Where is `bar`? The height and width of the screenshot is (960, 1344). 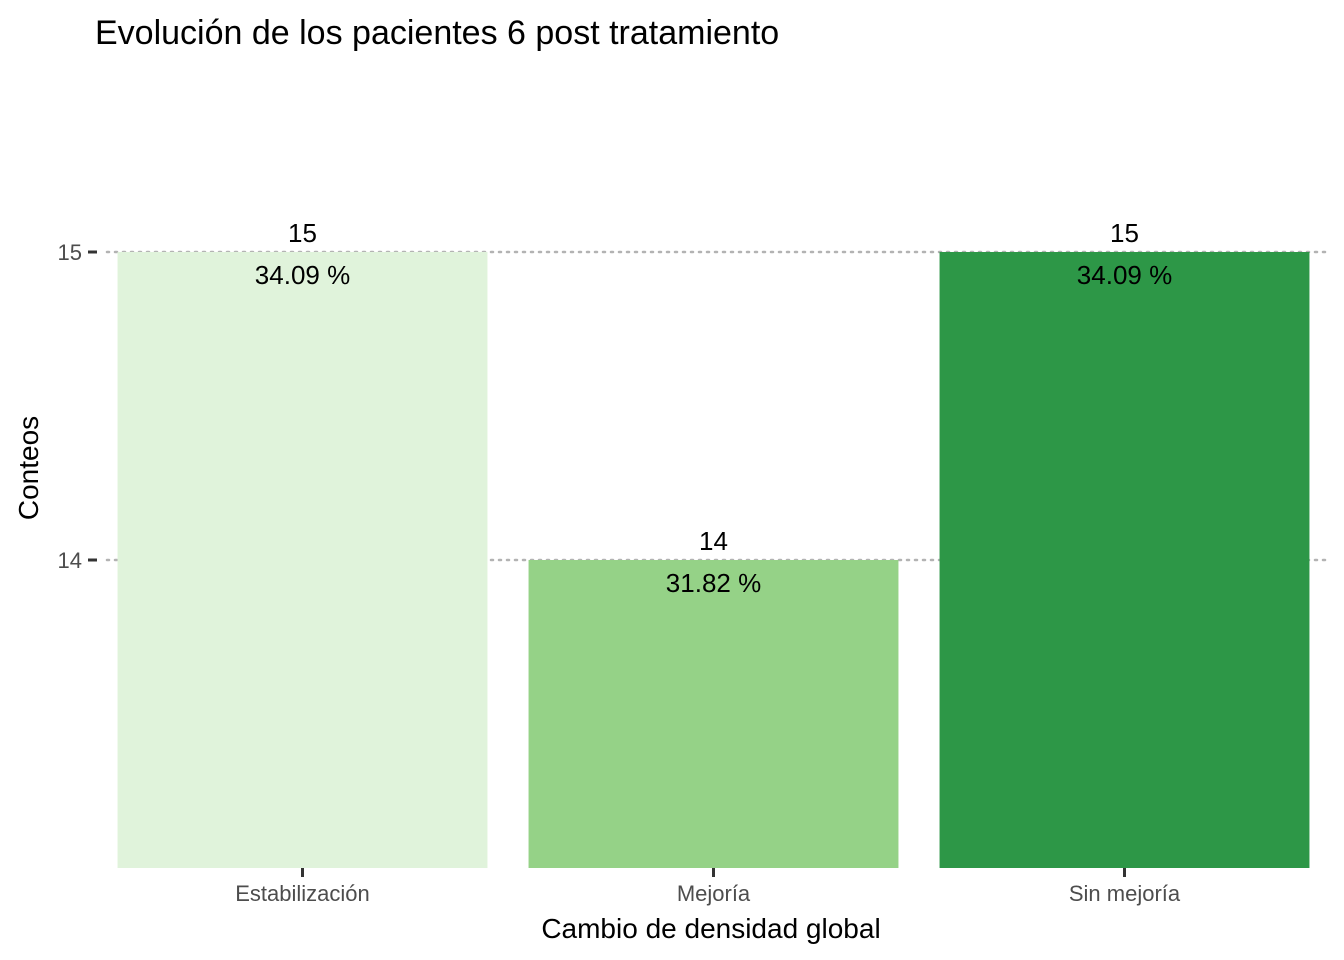
bar is located at coordinates (713, 714).